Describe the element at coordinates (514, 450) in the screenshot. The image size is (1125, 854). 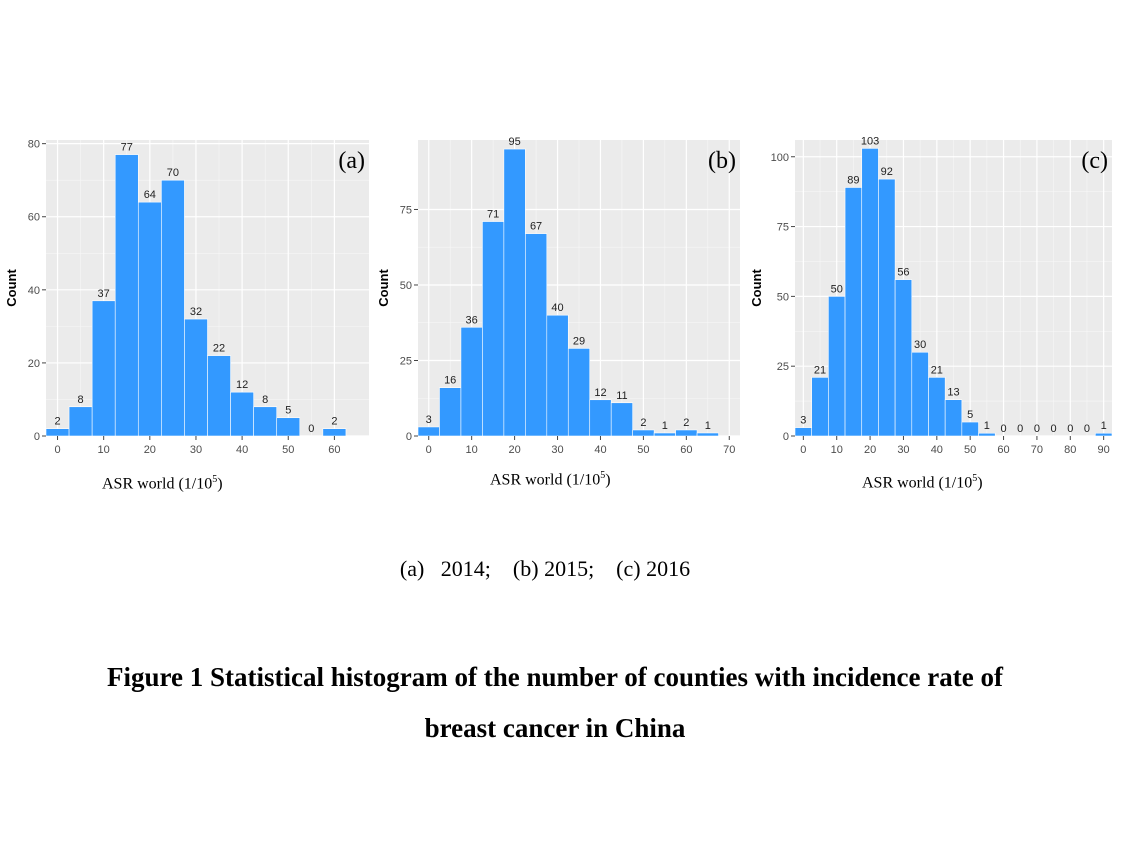
I see `x-tick-label: 20` at that location.